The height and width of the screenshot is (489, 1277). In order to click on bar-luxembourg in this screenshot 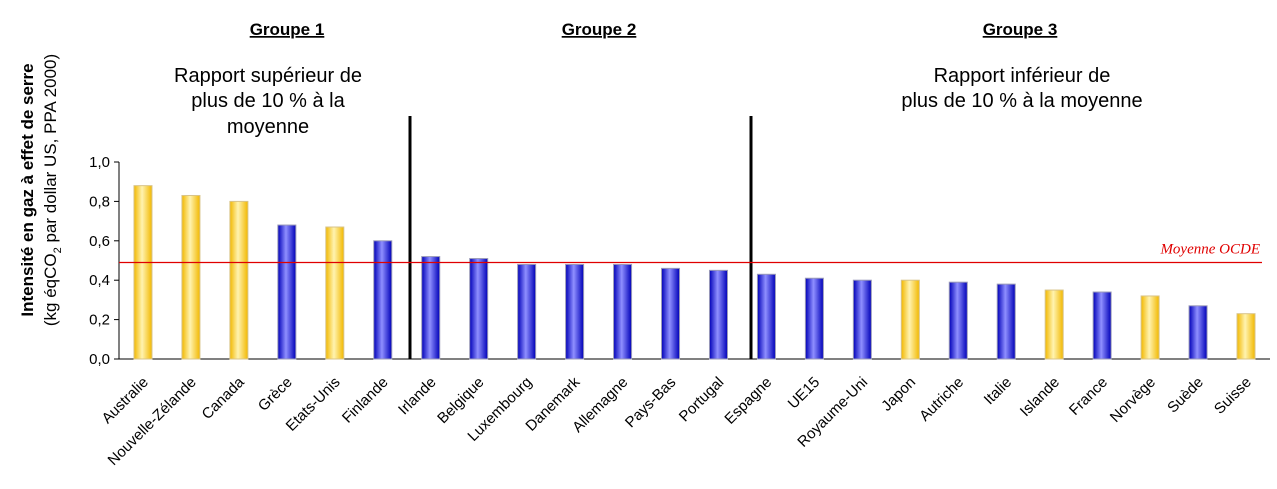, I will do `click(527, 311)`.